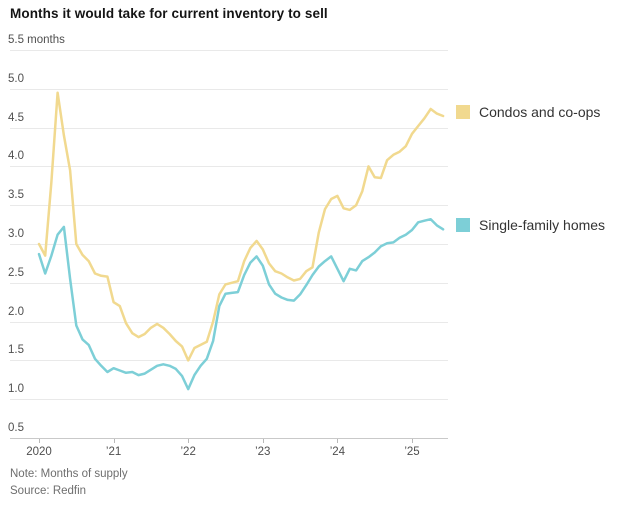 The width and height of the screenshot is (625, 506). What do you see at coordinates (540, 112) in the screenshot?
I see `legend-label-condos: Condos and co-ops` at bounding box center [540, 112].